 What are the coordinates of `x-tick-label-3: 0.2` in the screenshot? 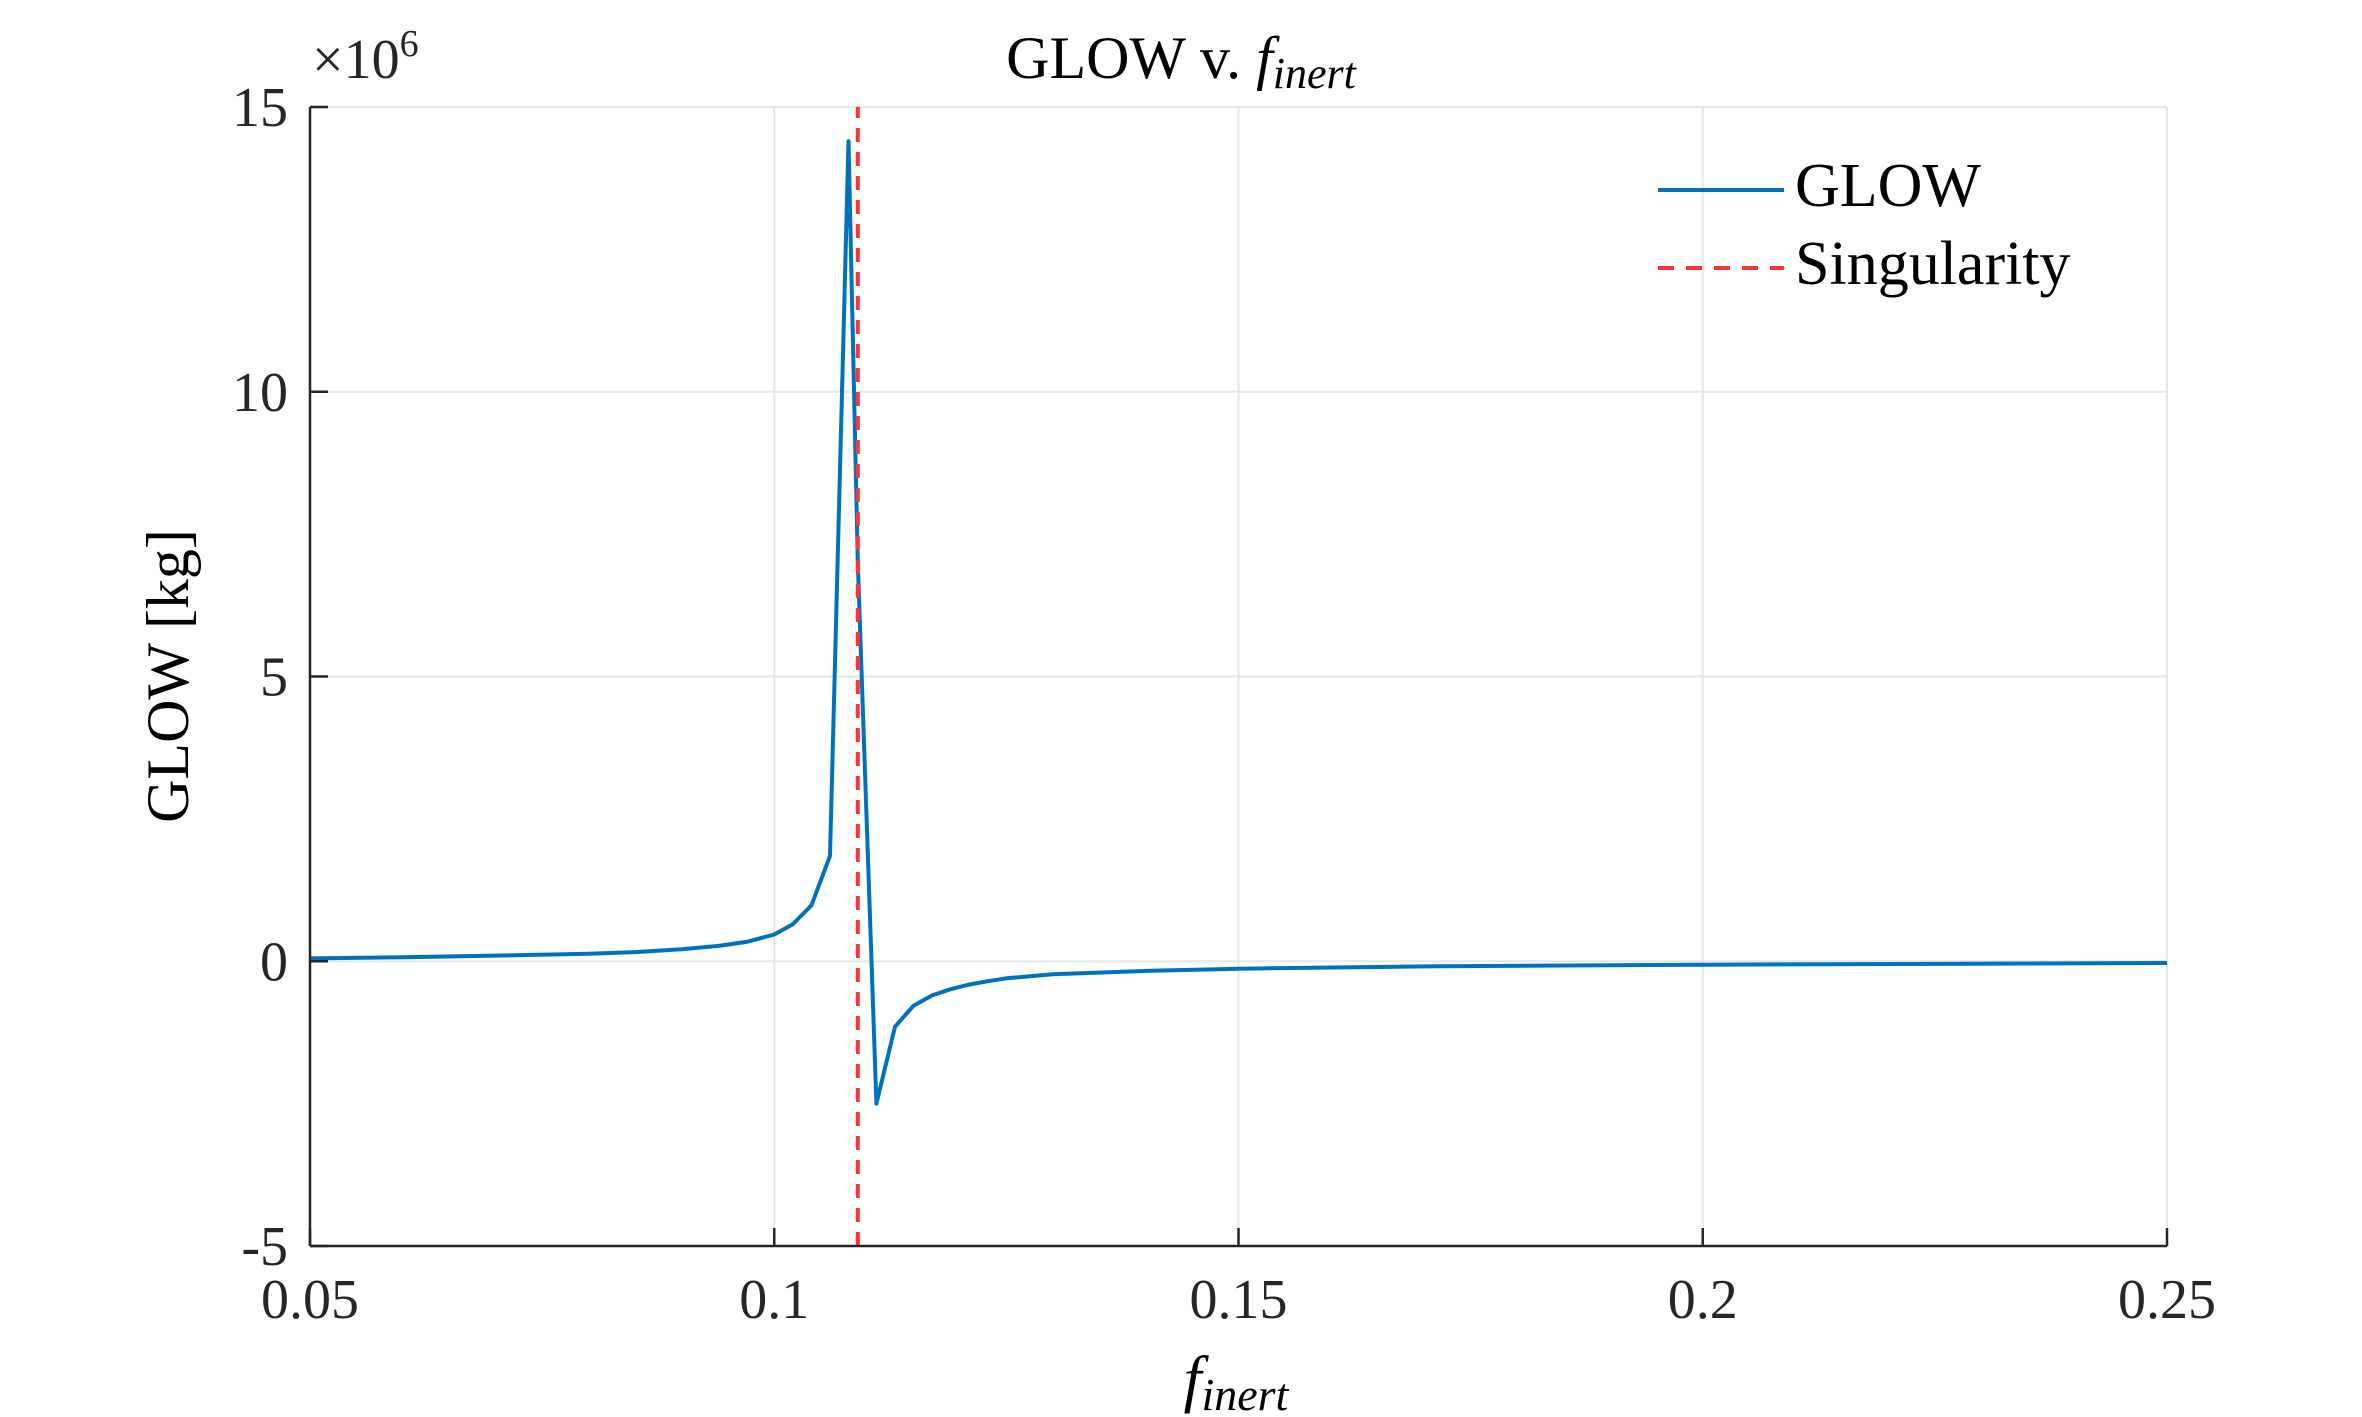 It's located at (1703, 1300).